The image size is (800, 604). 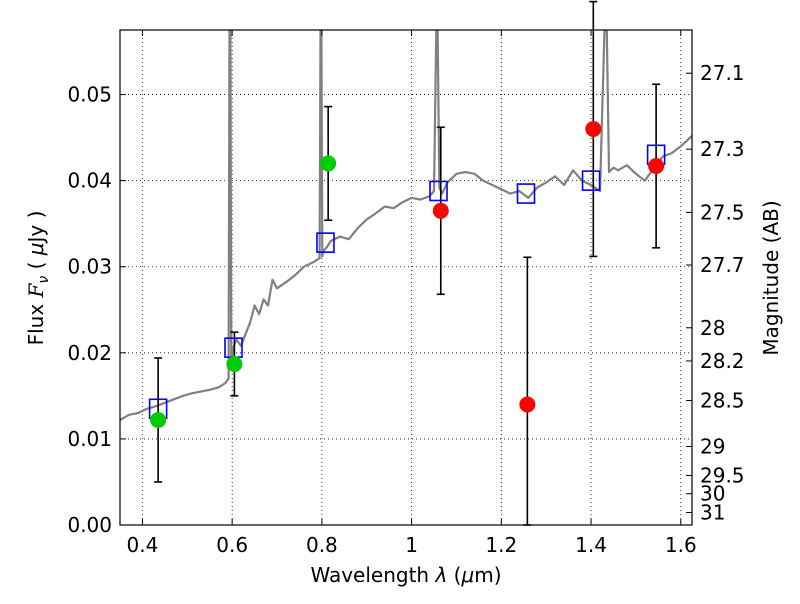 What do you see at coordinates (722, 401) in the screenshot?
I see `y2-tick-label: 28.5` at bounding box center [722, 401].